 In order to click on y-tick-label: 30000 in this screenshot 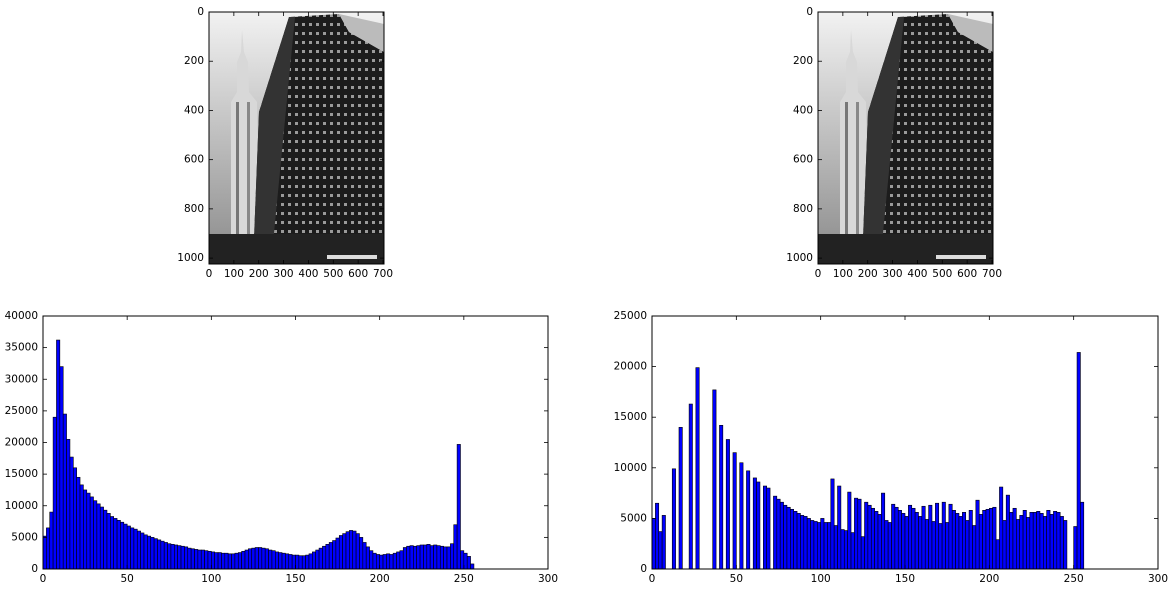, I will do `click(21, 379)`.